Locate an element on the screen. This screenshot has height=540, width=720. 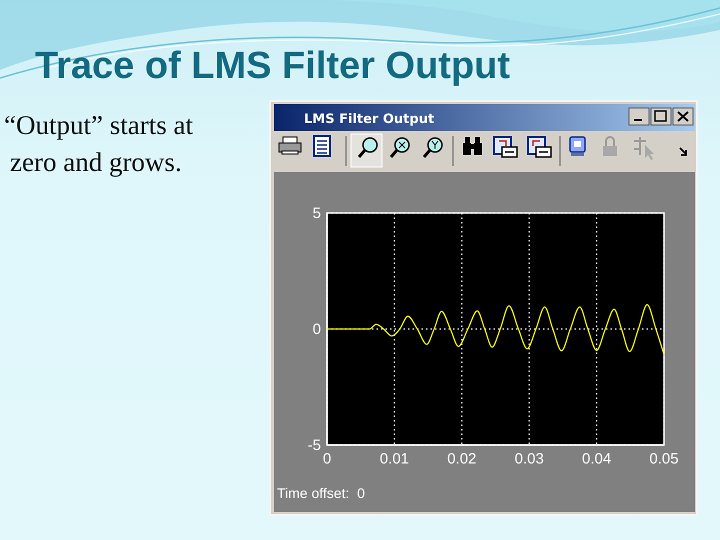
text: Time offset: 0 is located at coordinates (321, 493).